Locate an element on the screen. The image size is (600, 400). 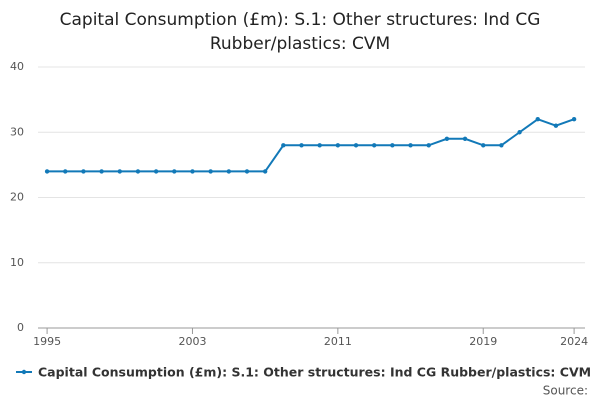
x-tick-label: 2011 is located at coordinates (338, 341).